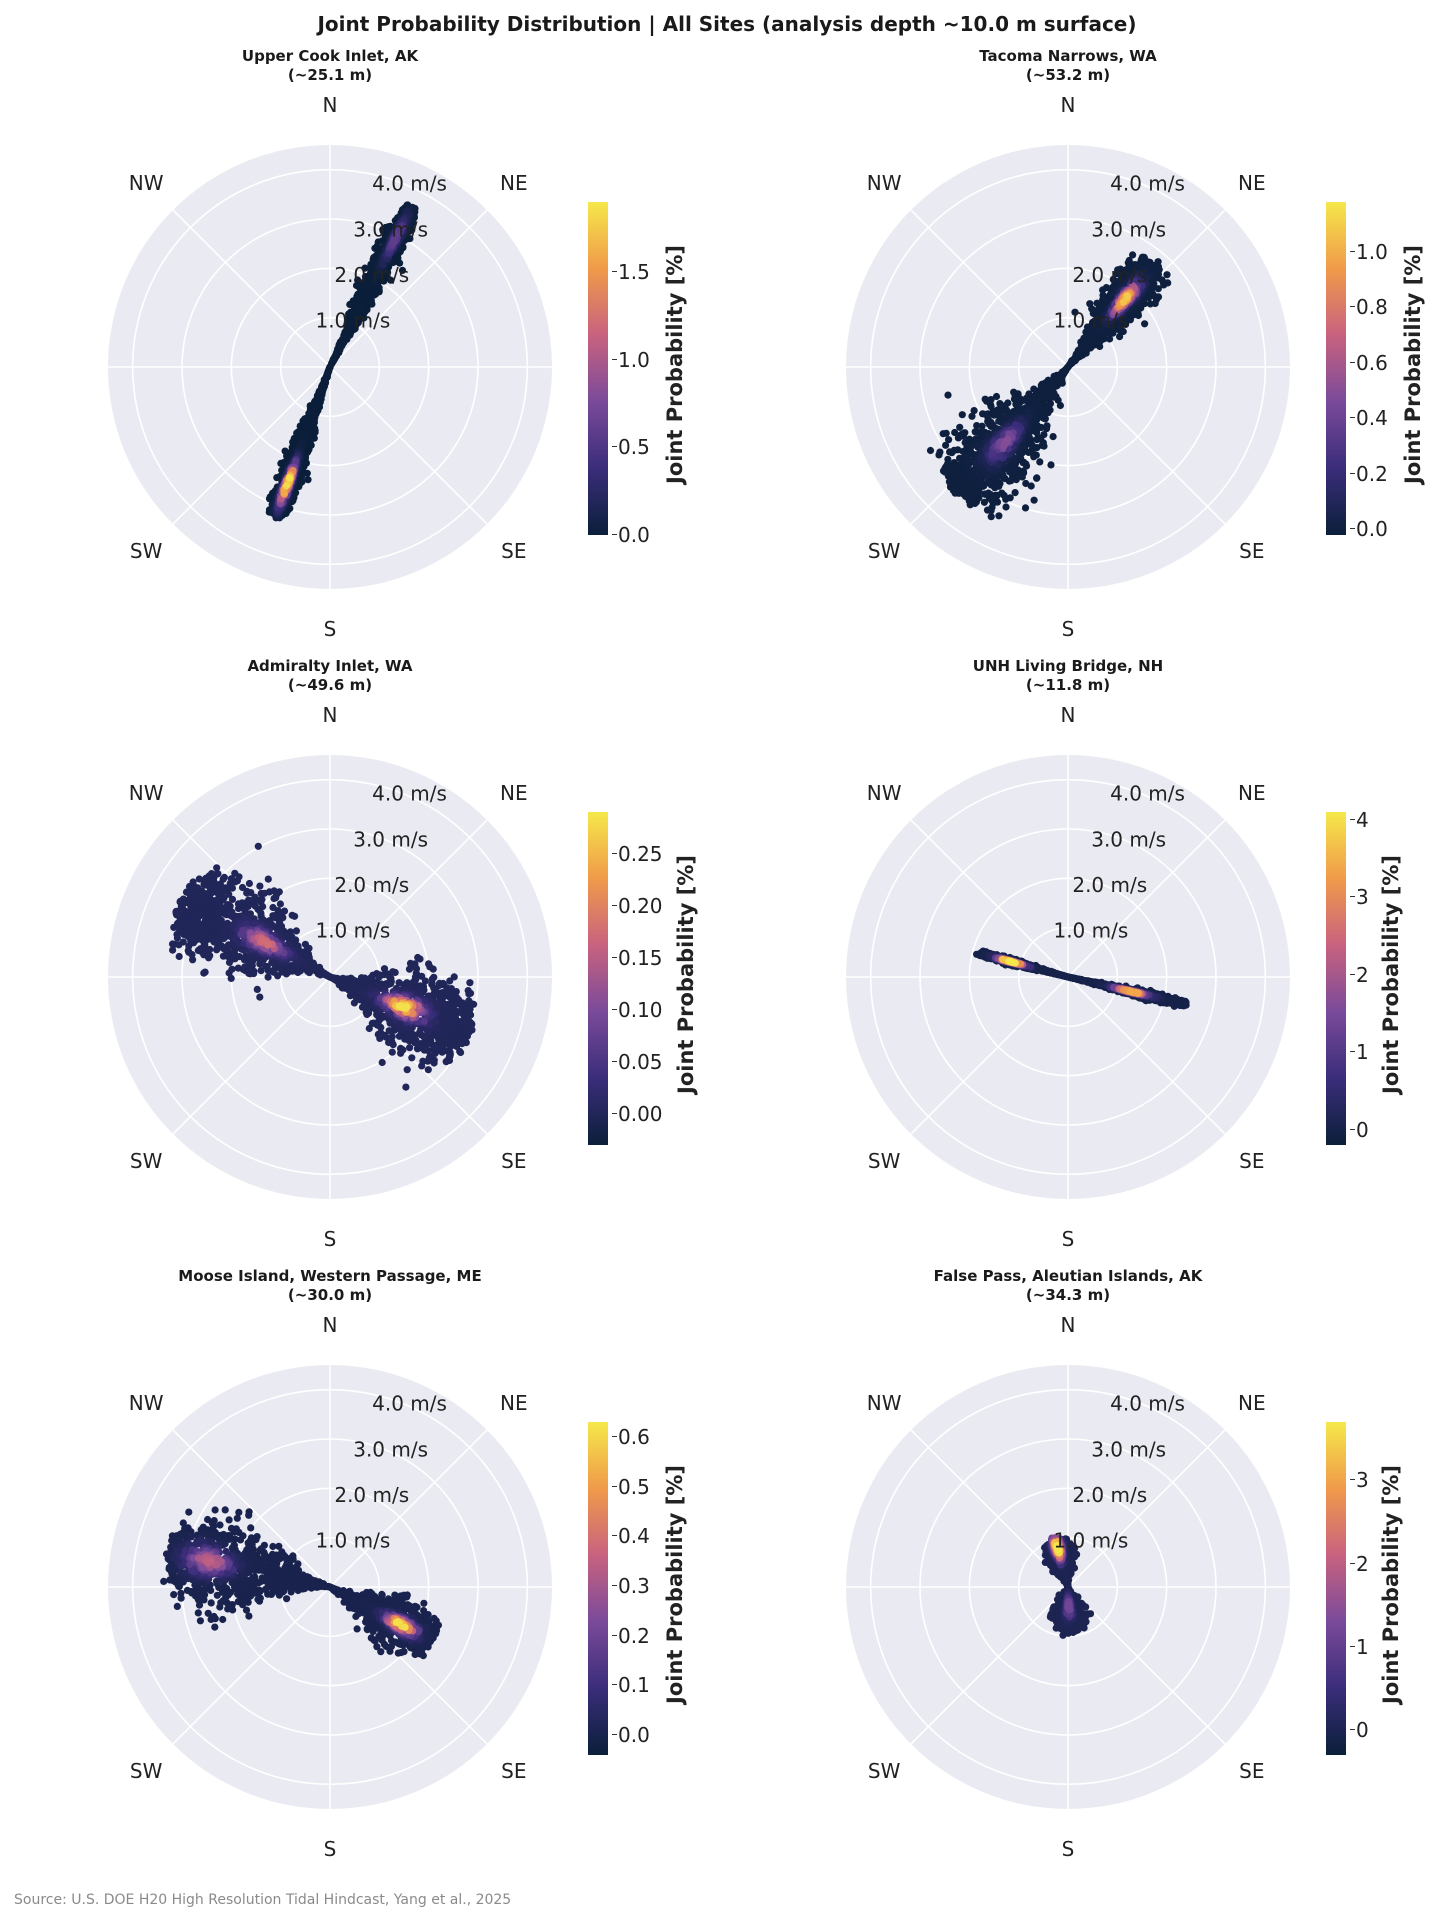 The width and height of the screenshot is (1454, 1921). What do you see at coordinates (330, 75) in the screenshot?
I see `panel-depth: (~25.1 m)` at bounding box center [330, 75].